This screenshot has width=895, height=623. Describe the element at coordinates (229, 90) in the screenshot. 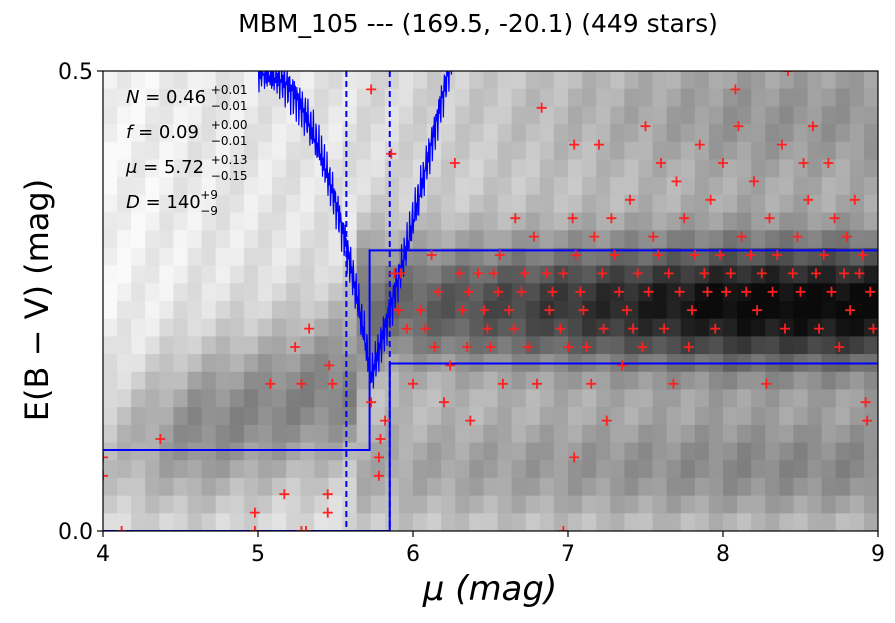

I see `annotation-upper-error: +0.01` at that location.